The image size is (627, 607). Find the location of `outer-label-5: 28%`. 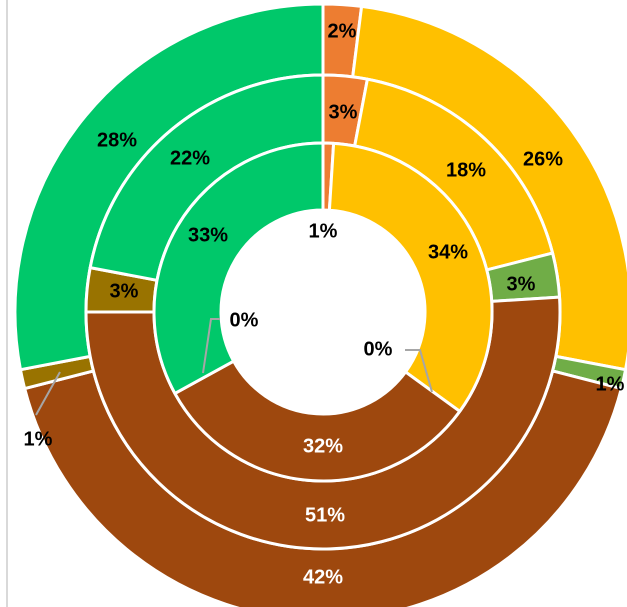

outer-label-5: 28% is located at coordinates (117, 140).